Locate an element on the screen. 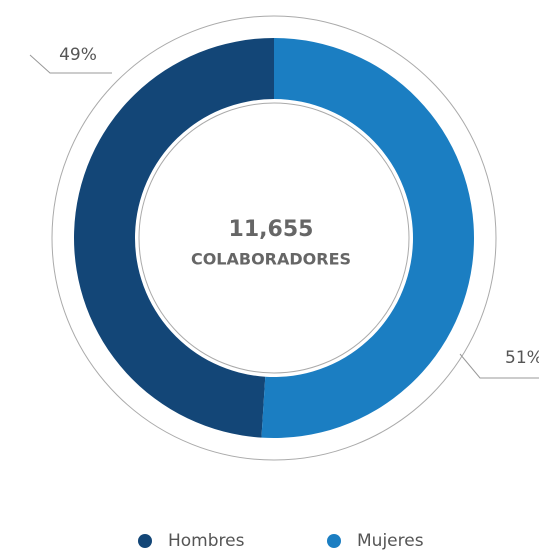  center-subtitle: COLABORADORES is located at coordinates (271, 259).